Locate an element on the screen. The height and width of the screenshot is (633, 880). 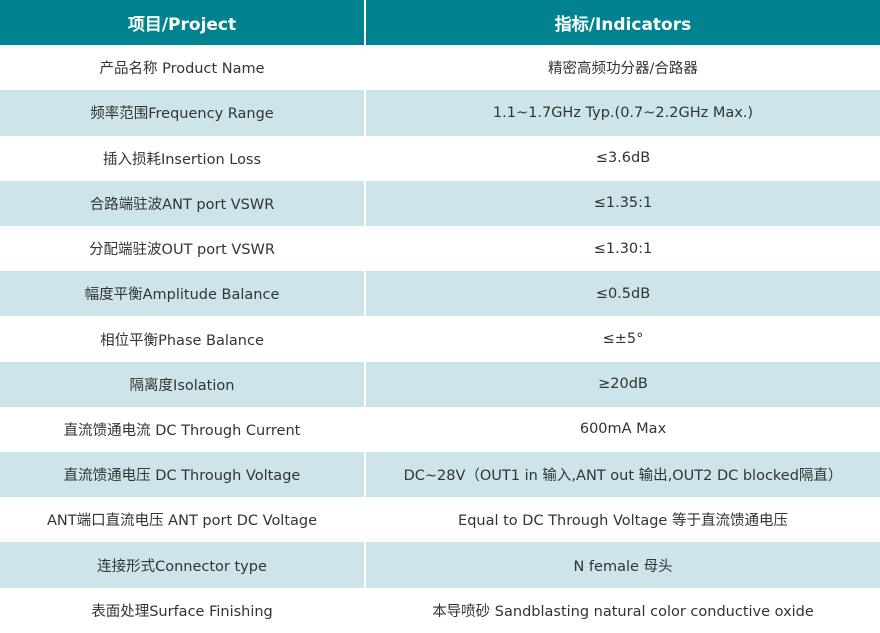
header-indicators: 指标/Indicators is located at coordinates (622, 23).